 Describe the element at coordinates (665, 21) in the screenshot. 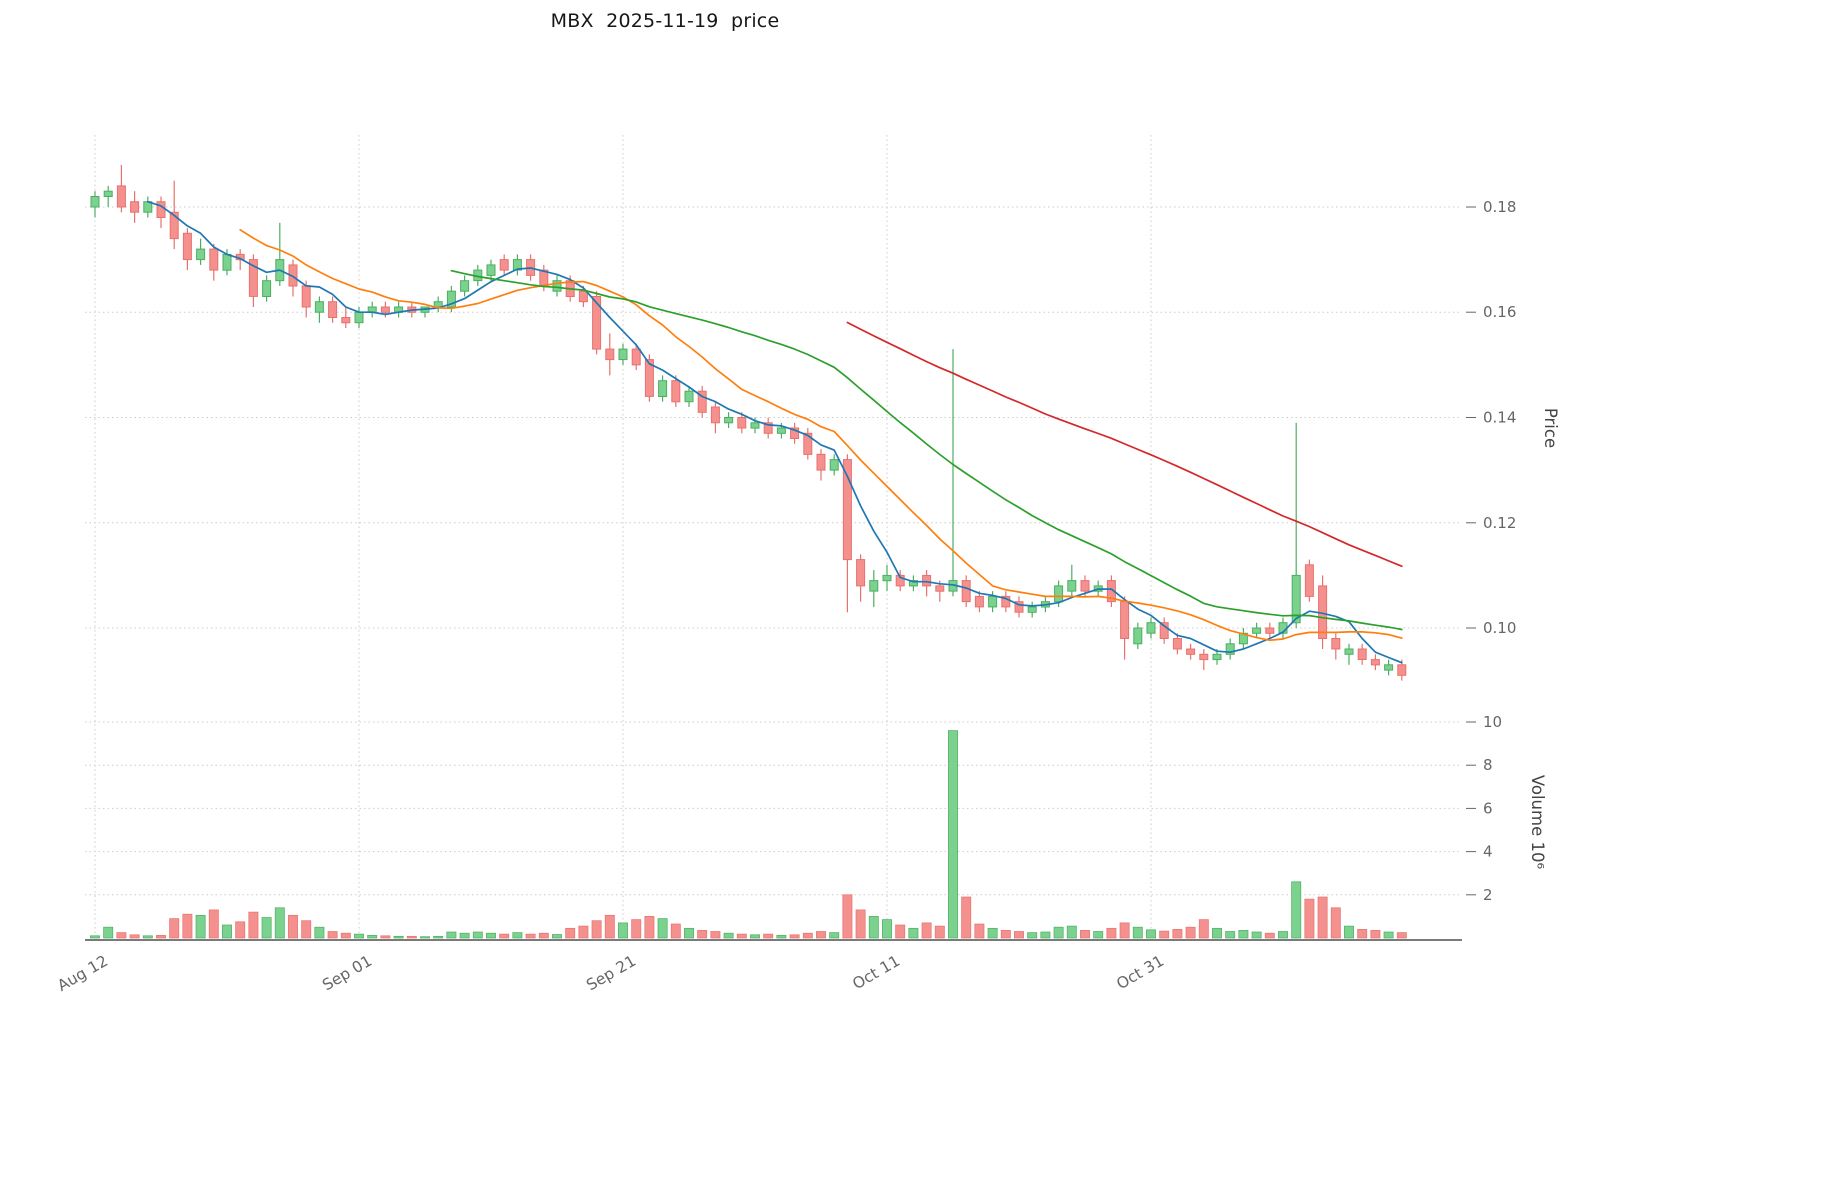

I see `chart-title: MBX 2025-11-19 price` at that location.